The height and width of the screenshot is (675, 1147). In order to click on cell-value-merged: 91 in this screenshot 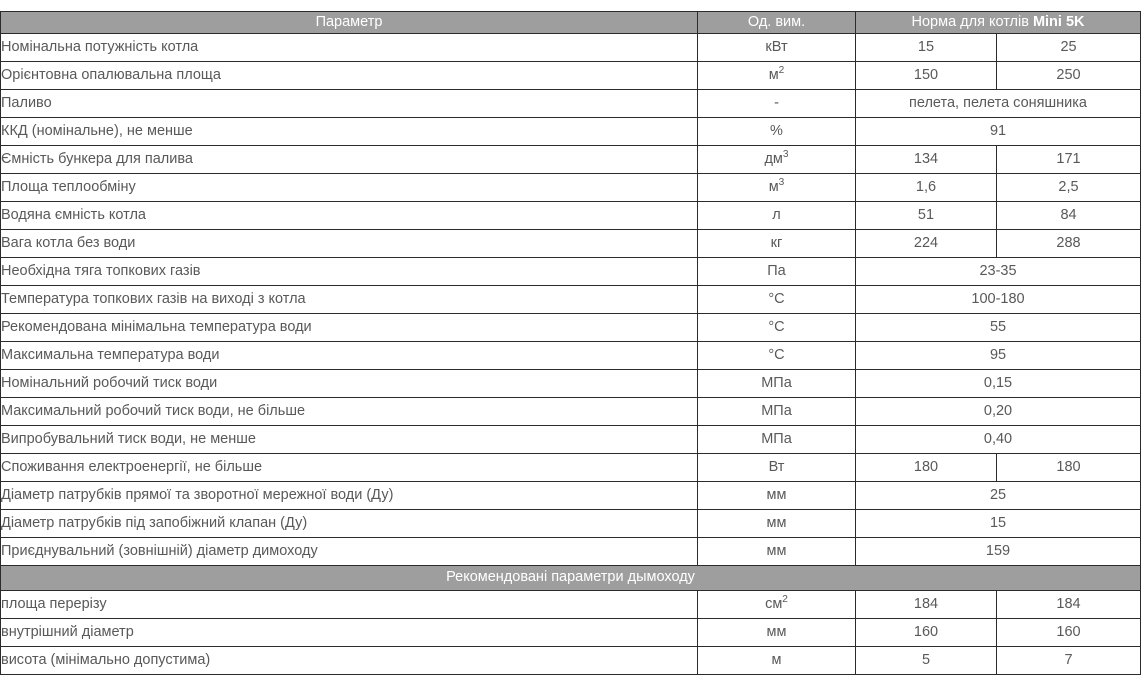, I will do `click(998, 131)`.